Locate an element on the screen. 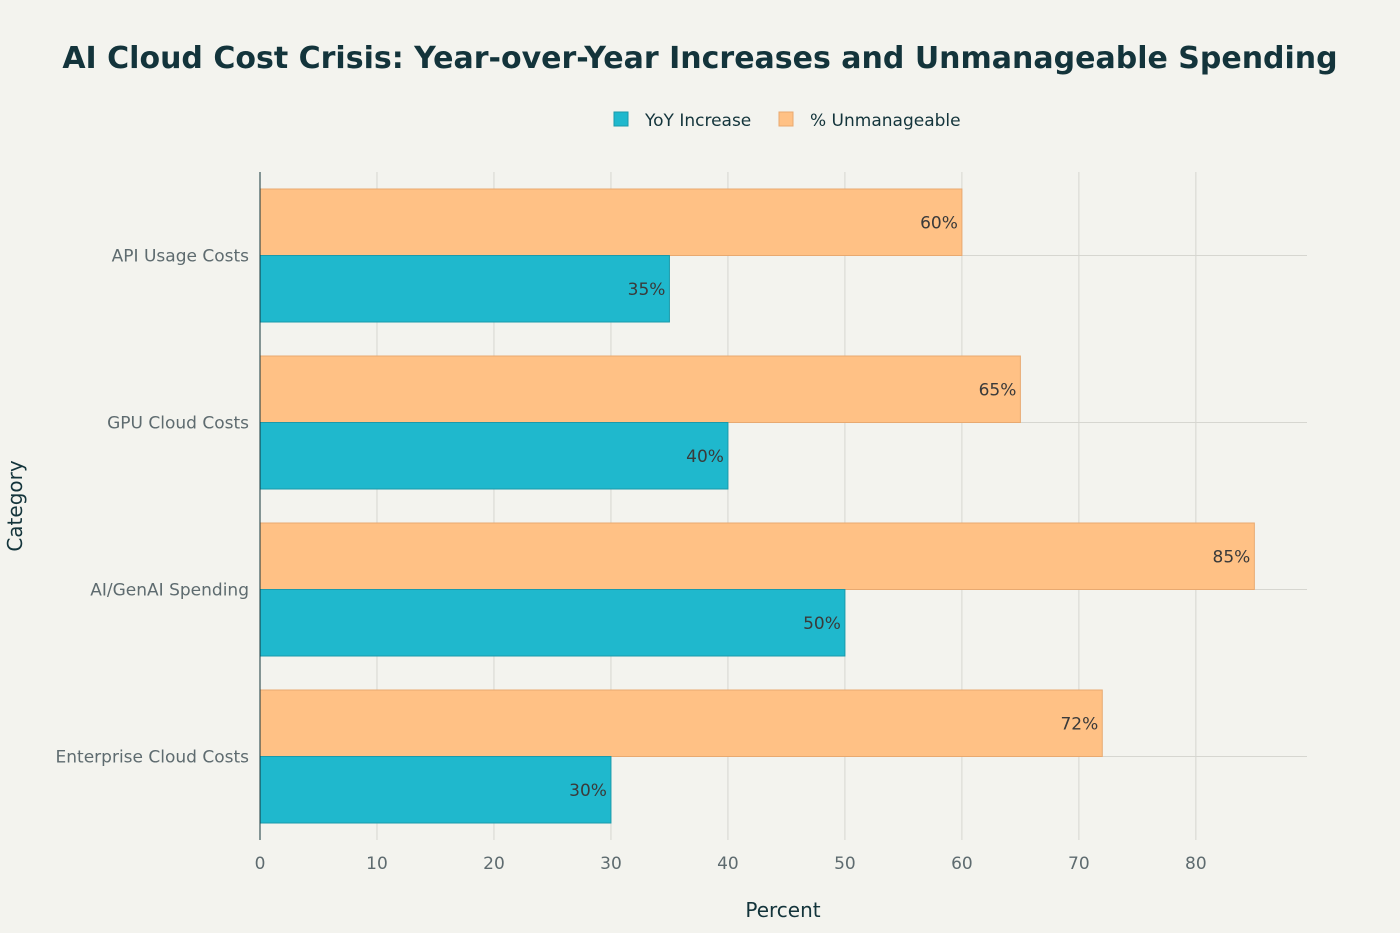  bar-data-label: 60% is located at coordinates (939, 223).